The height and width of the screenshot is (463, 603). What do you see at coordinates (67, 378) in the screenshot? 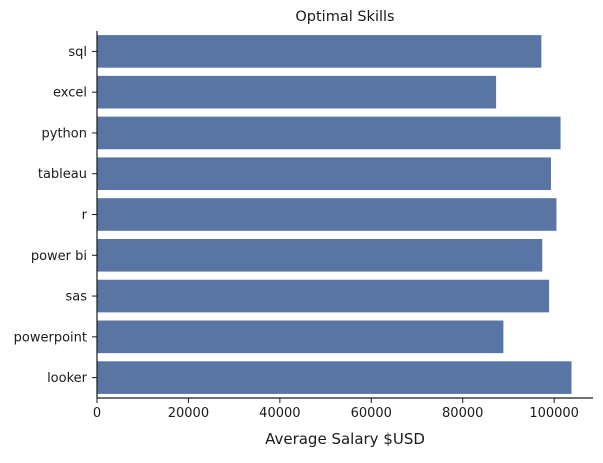
I see `y-tick-label-looker: looker` at bounding box center [67, 378].